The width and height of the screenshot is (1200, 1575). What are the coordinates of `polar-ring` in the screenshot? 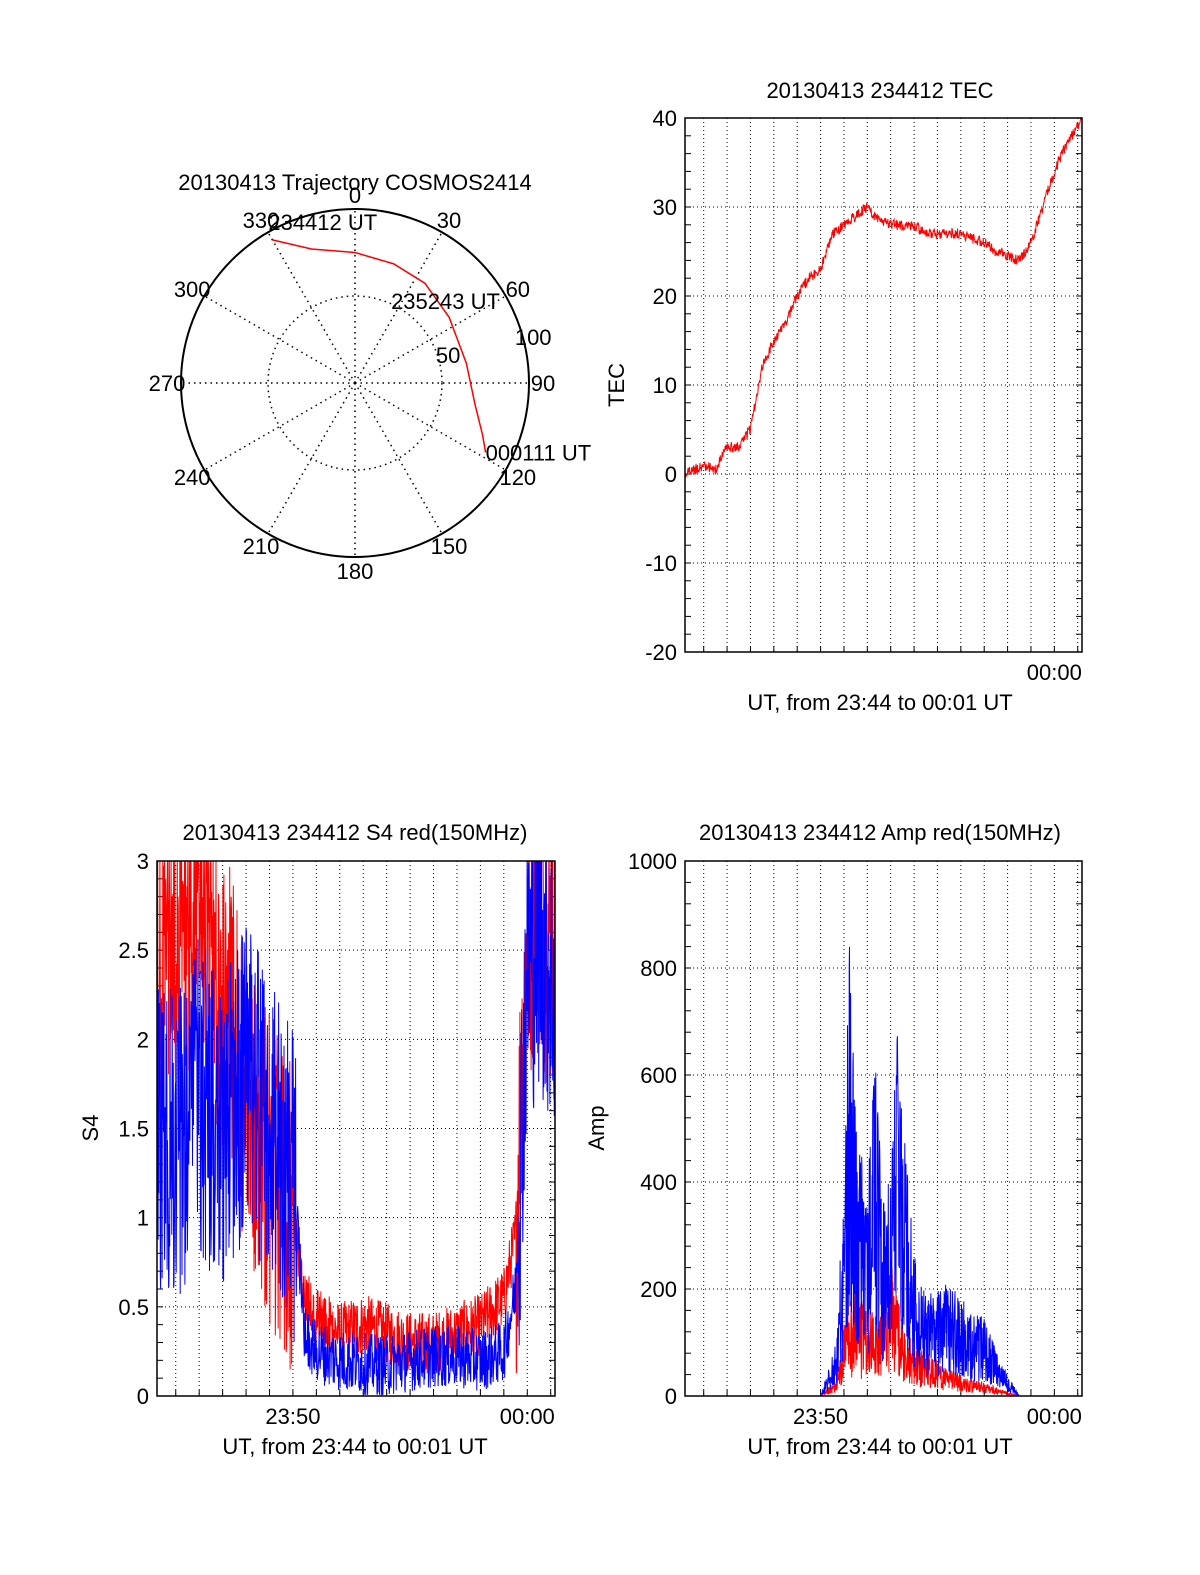 It's located at (355, 383).